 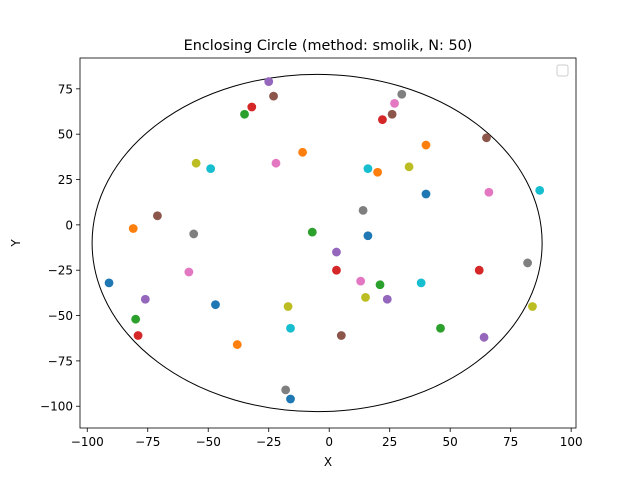 I want to click on y-axis-ticks: −100 −75 −50 −25 0 25 50 75, so click(x=60, y=248).